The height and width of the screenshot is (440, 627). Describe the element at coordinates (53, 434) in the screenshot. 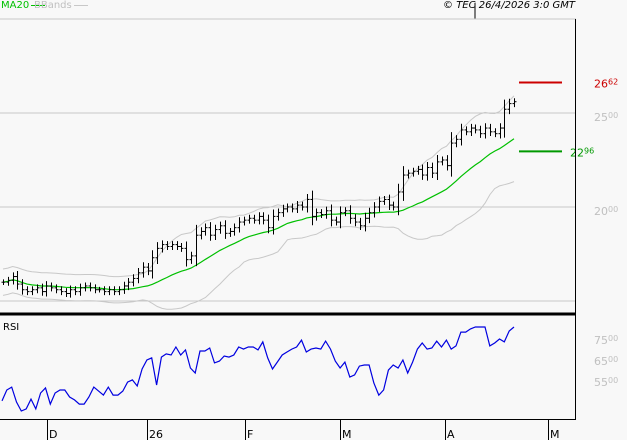

I see `x-tick-label: D` at that location.